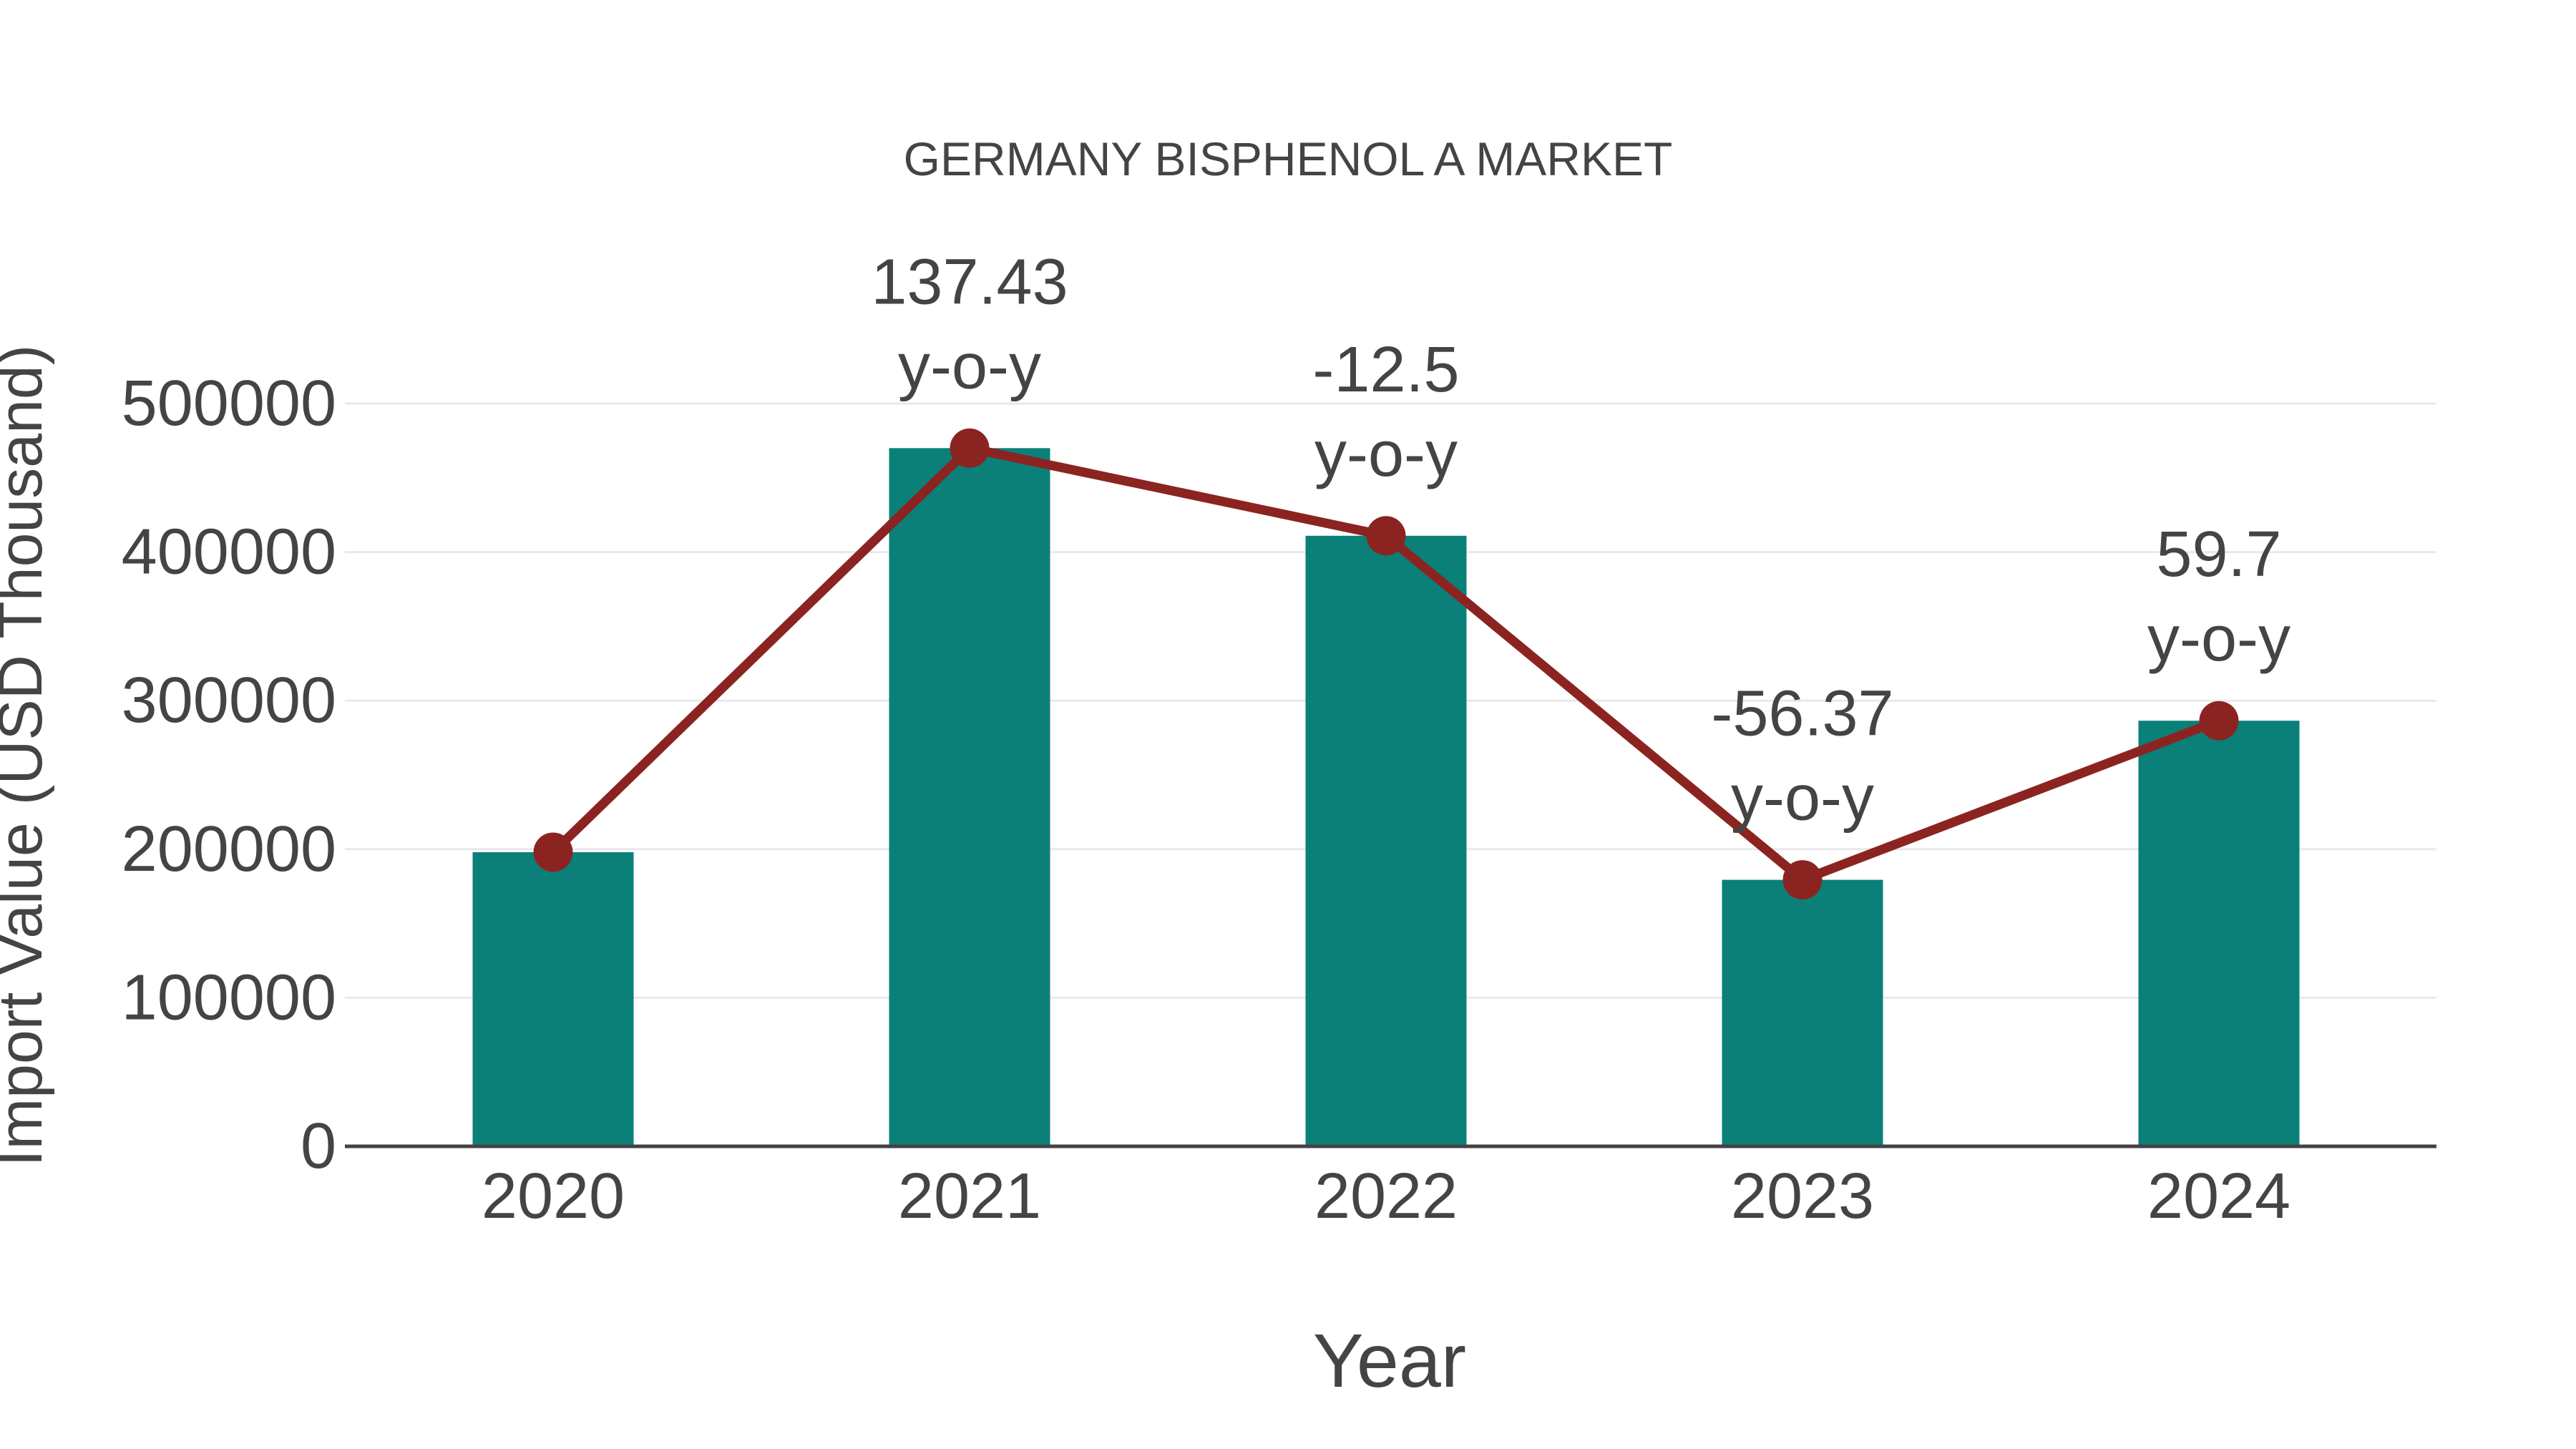 This screenshot has width=2576, height=1449. What do you see at coordinates (969, 282) in the screenshot?
I see `annotation-value-2021: 137.43` at bounding box center [969, 282].